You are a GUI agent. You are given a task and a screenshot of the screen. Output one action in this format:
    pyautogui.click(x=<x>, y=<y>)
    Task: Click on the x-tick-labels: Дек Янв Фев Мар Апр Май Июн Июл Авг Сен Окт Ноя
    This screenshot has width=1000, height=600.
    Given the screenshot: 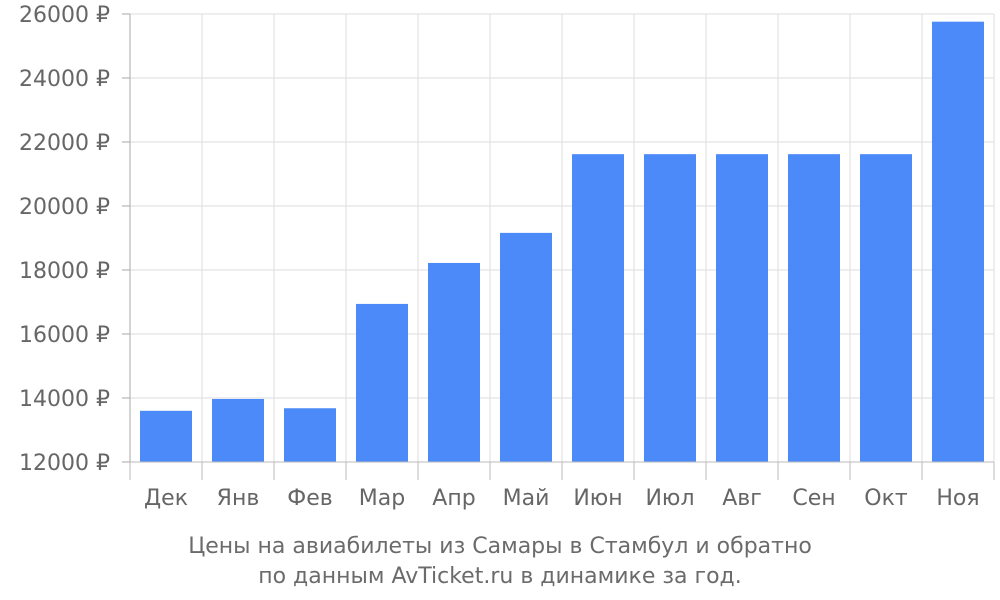 What is the action you would take?
    pyautogui.click(x=562, y=498)
    